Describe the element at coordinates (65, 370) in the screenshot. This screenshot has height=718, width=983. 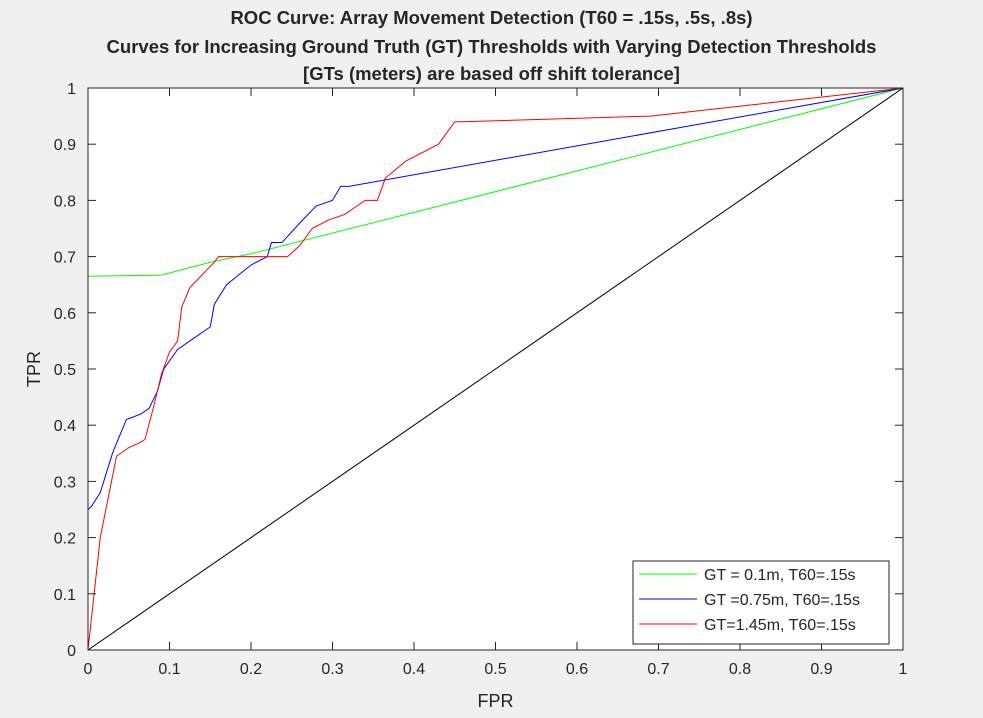
I see `y-tick-label: 0.5` at that location.